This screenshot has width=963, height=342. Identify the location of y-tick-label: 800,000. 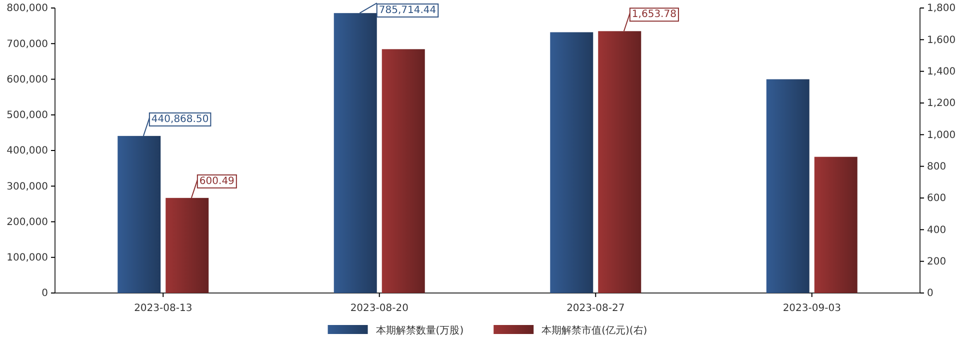
(27, 8).